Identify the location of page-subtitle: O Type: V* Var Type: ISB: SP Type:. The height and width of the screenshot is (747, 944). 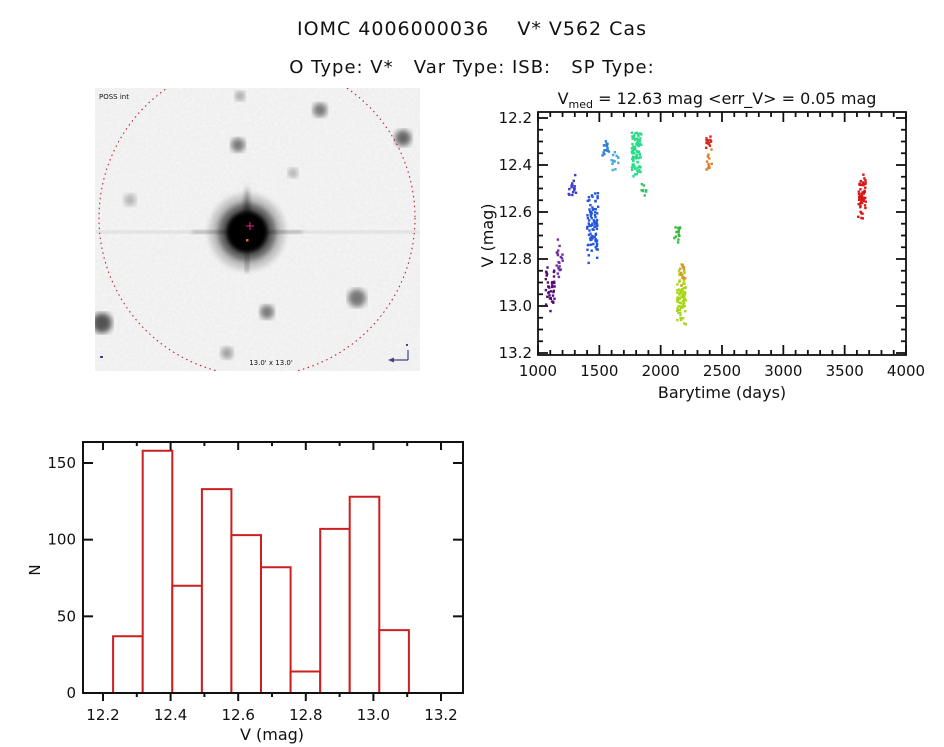
(472, 67).